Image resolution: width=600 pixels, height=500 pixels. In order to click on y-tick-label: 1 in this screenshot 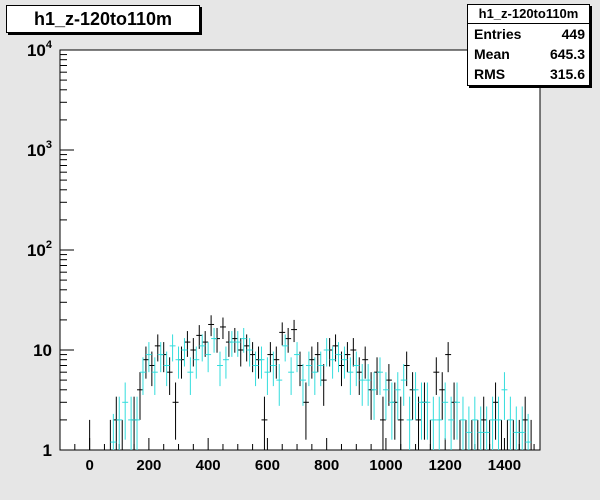, I will do `click(47, 450)`.